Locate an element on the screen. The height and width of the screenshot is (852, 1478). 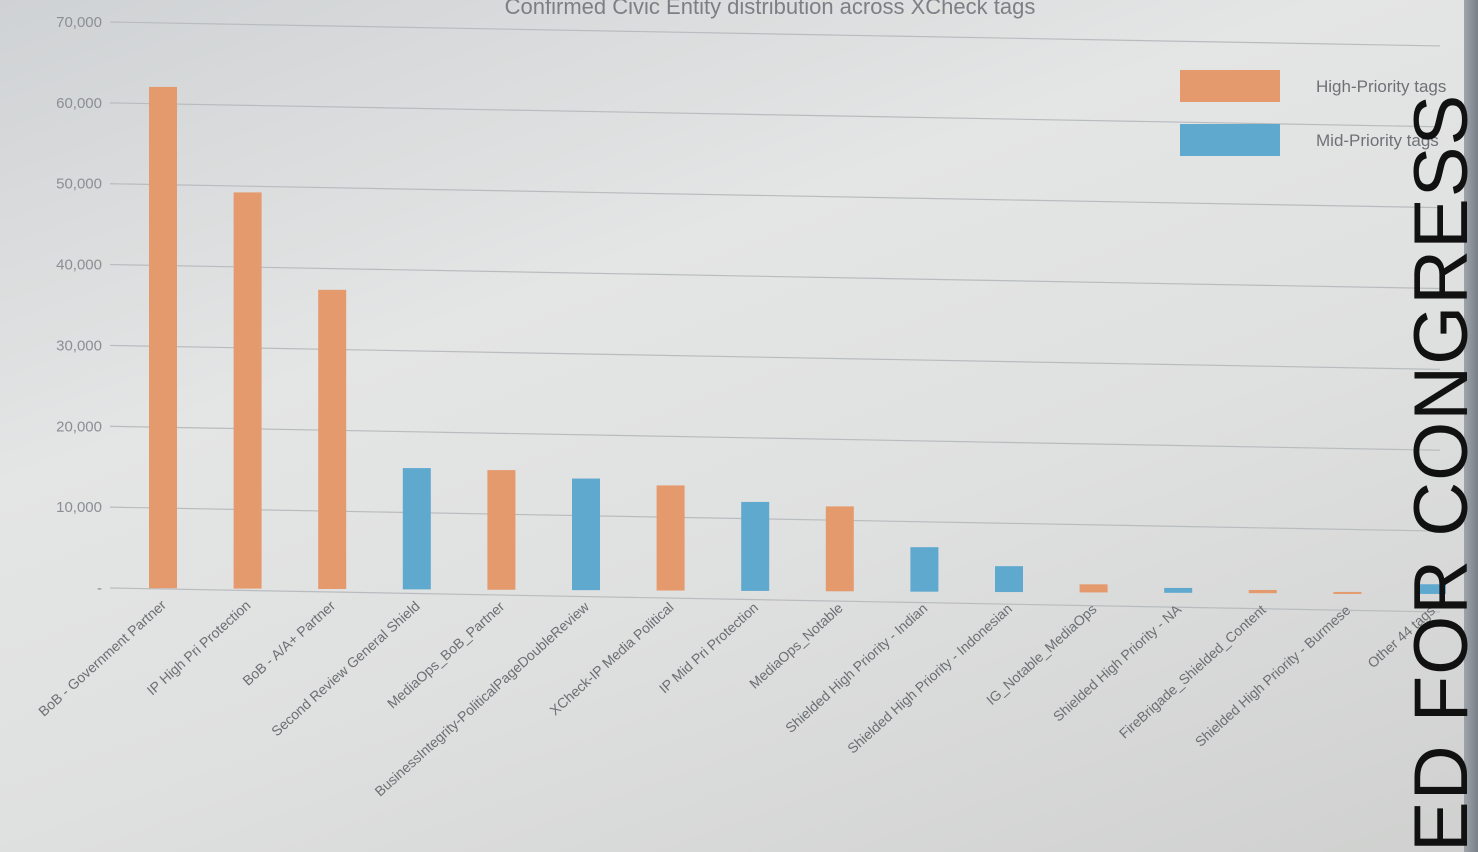
x-tick-label: BoB - A/A+ Partner is located at coordinates (288, 643).